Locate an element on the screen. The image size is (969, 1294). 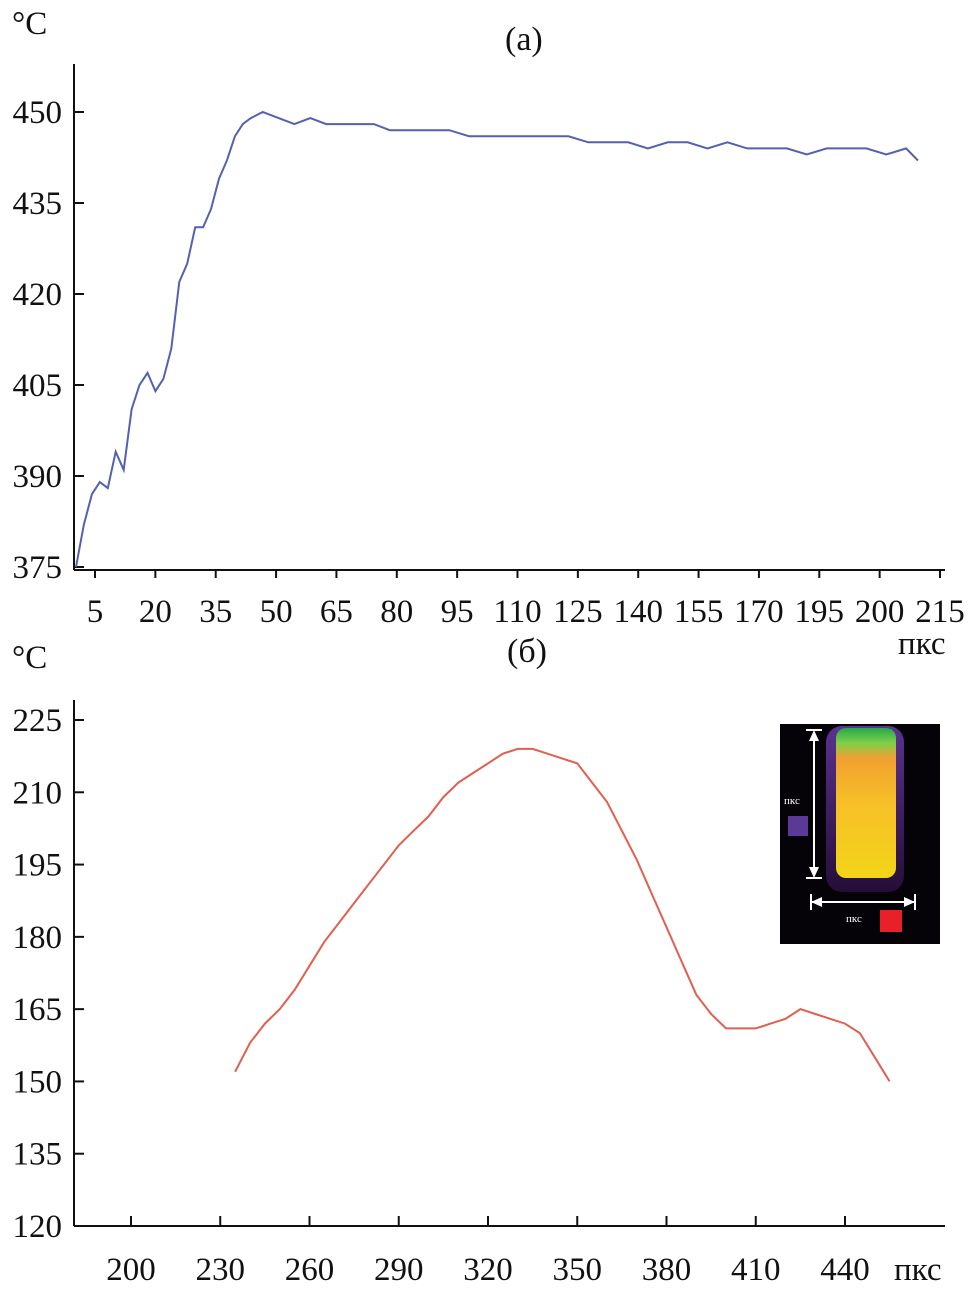
panel-b-title: (б) is located at coordinates (527, 651).